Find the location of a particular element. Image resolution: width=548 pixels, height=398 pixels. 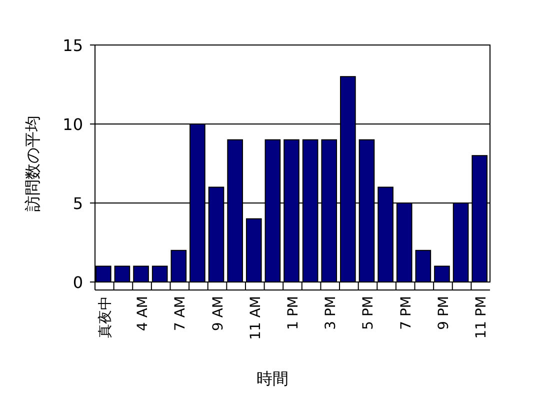

x-tick-label: 1 PM is located at coordinates (294, 313).